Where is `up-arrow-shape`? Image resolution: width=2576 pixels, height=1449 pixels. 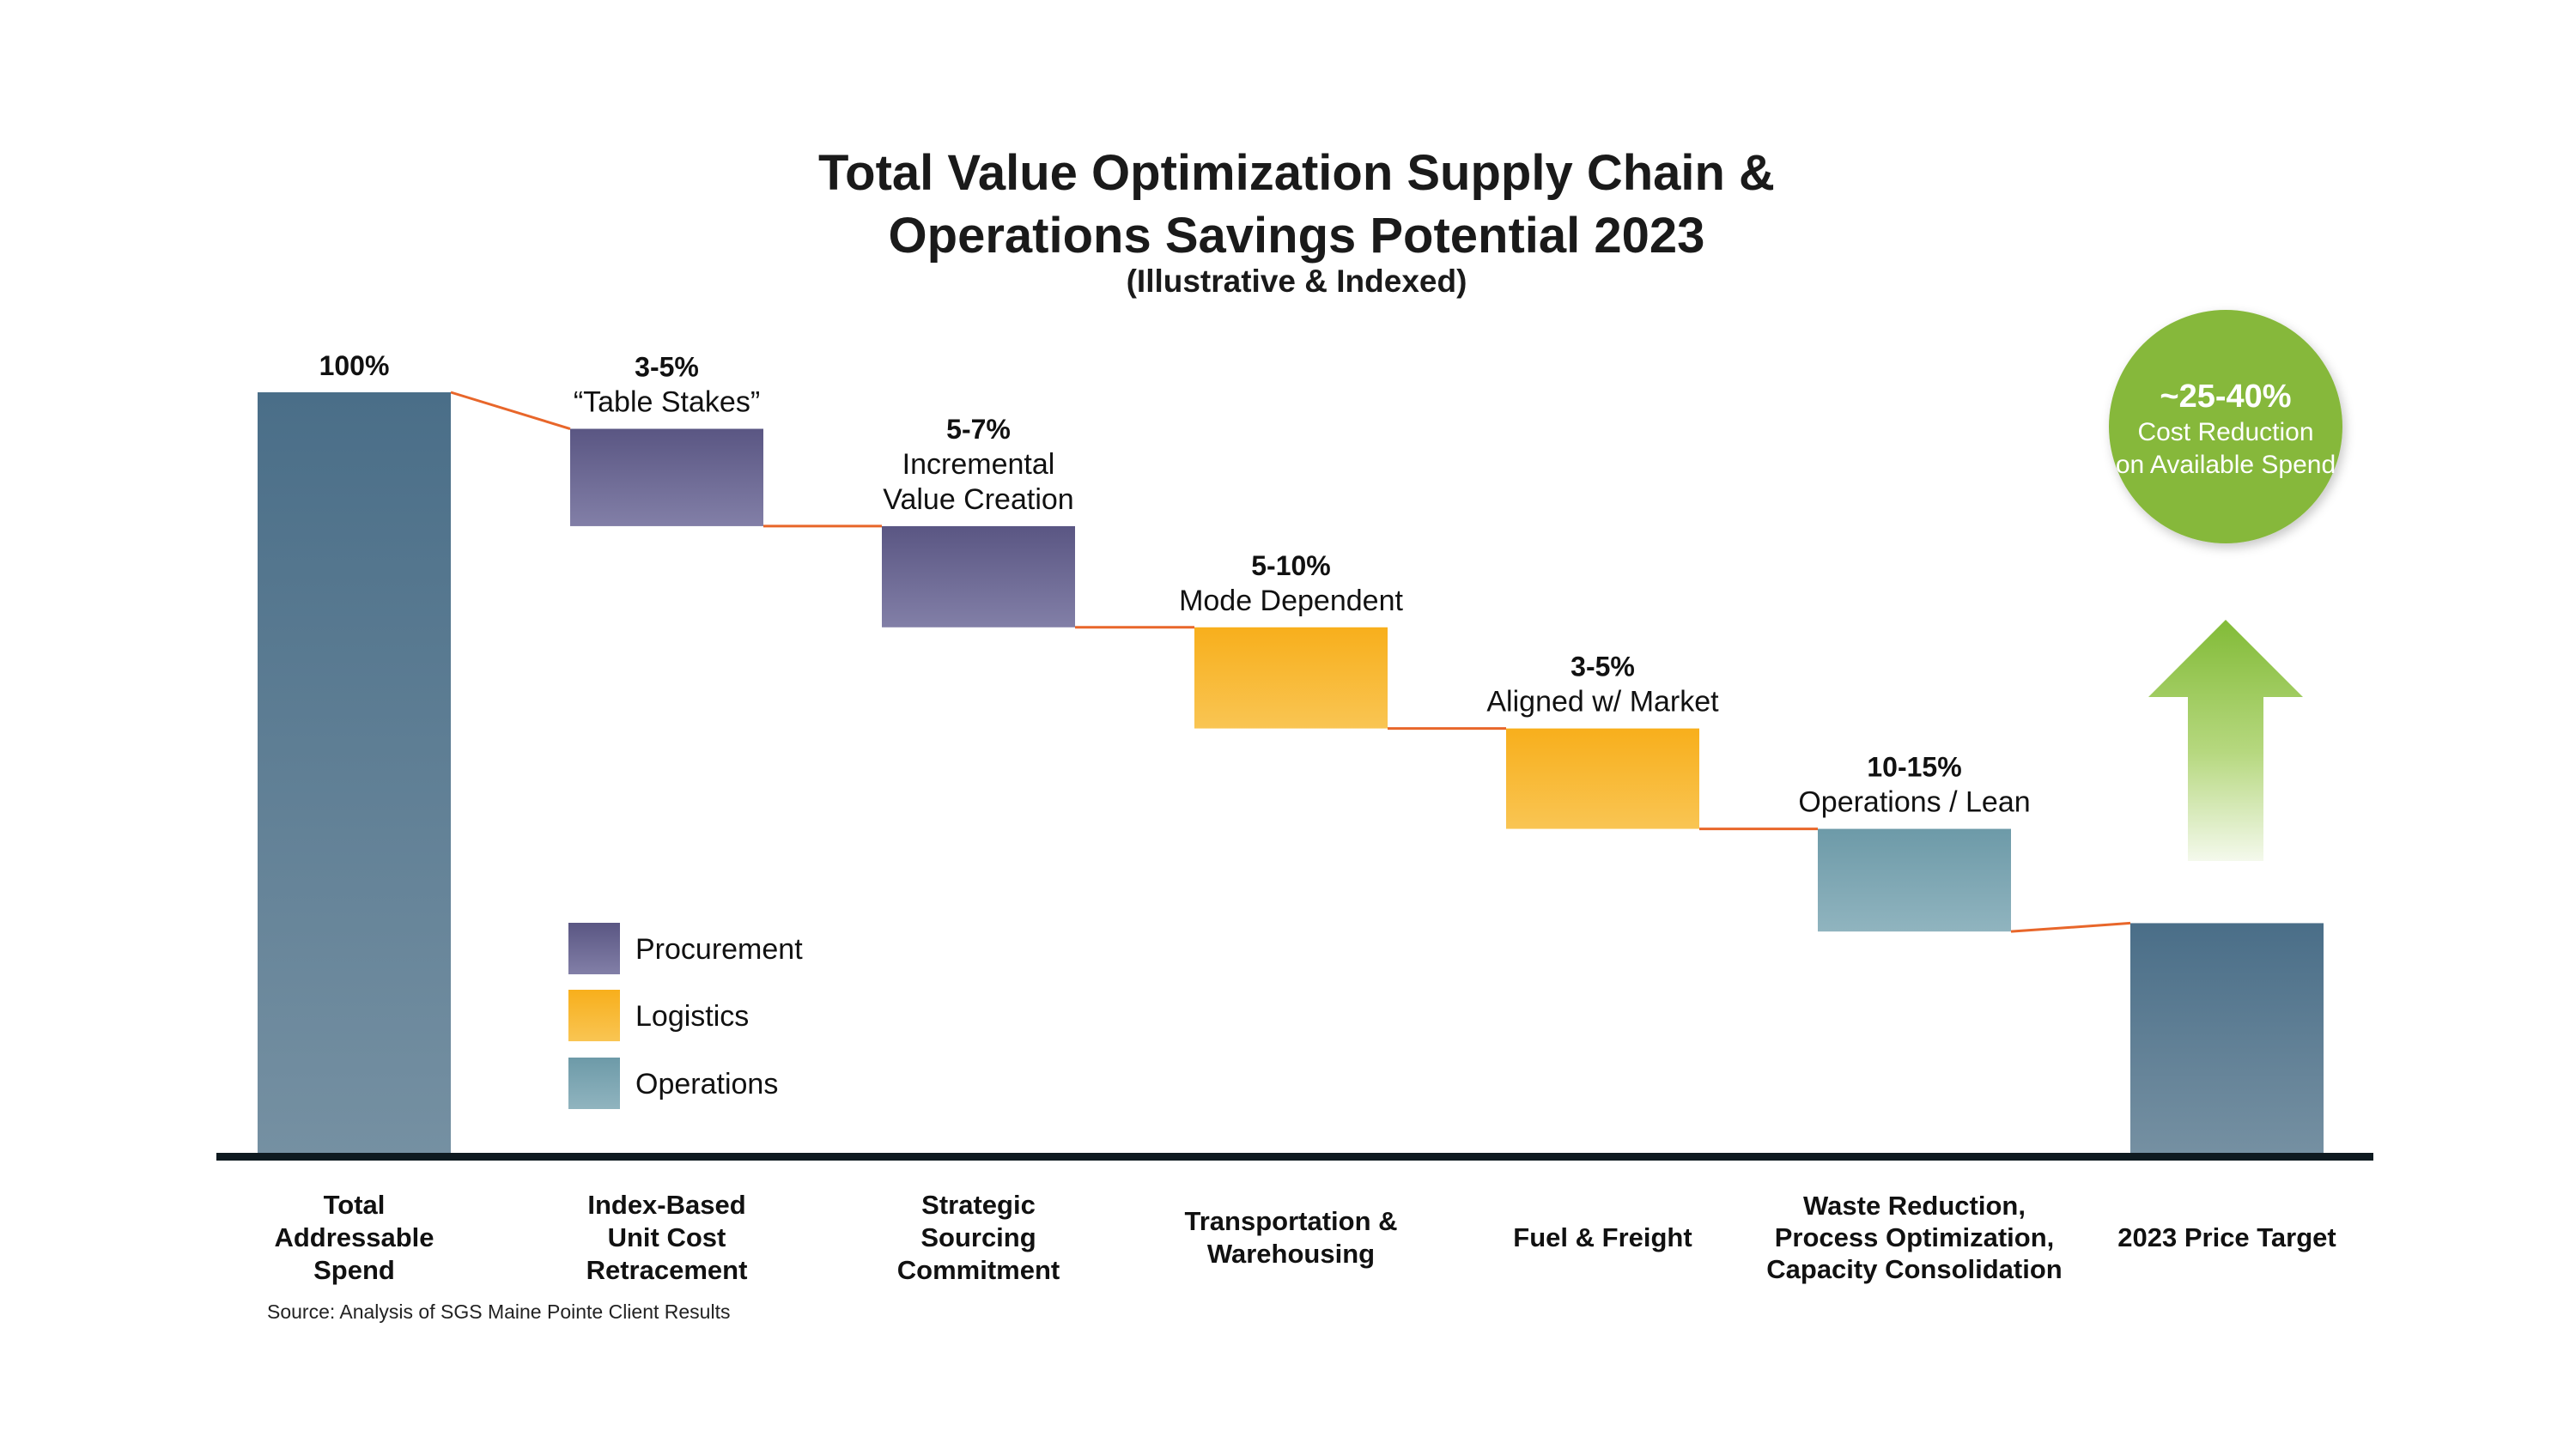
up-arrow-shape is located at coordinates (2225, 740).